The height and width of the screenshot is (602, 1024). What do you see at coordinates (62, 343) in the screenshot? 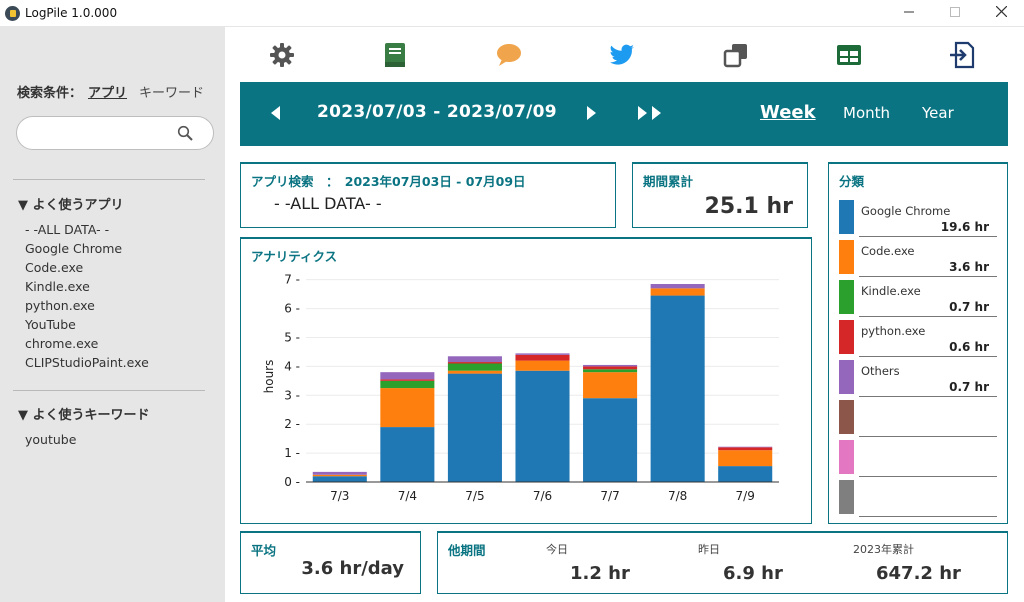
I see `favorite-app-item: chrome.exe` at bounding box center [62, 343].